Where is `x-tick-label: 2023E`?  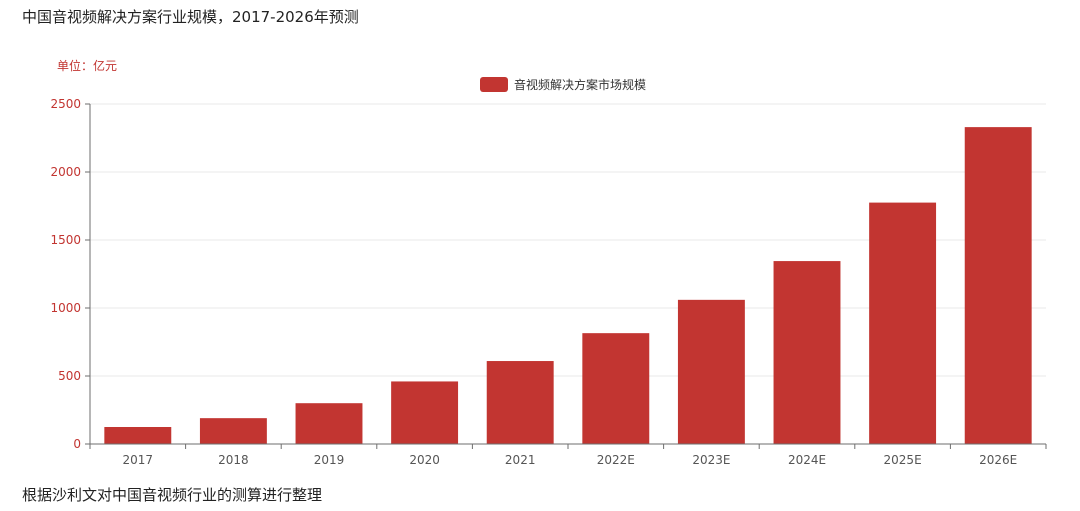
x-tick-label: 2023E is located at coordinates (711, 460).